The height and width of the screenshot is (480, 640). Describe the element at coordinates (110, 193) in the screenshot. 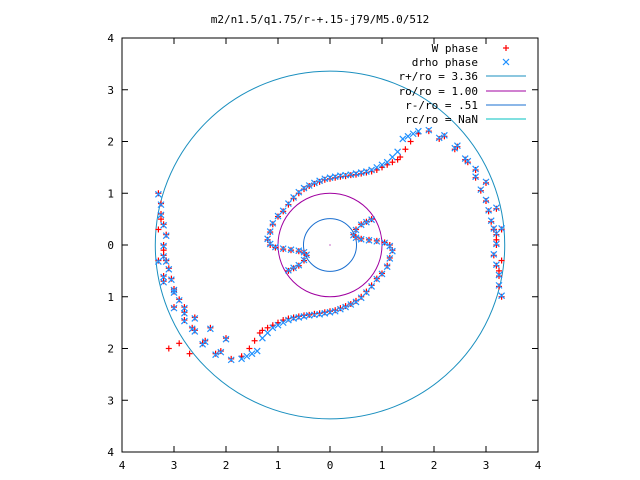

I see `y-tick-label: 1` at that location.